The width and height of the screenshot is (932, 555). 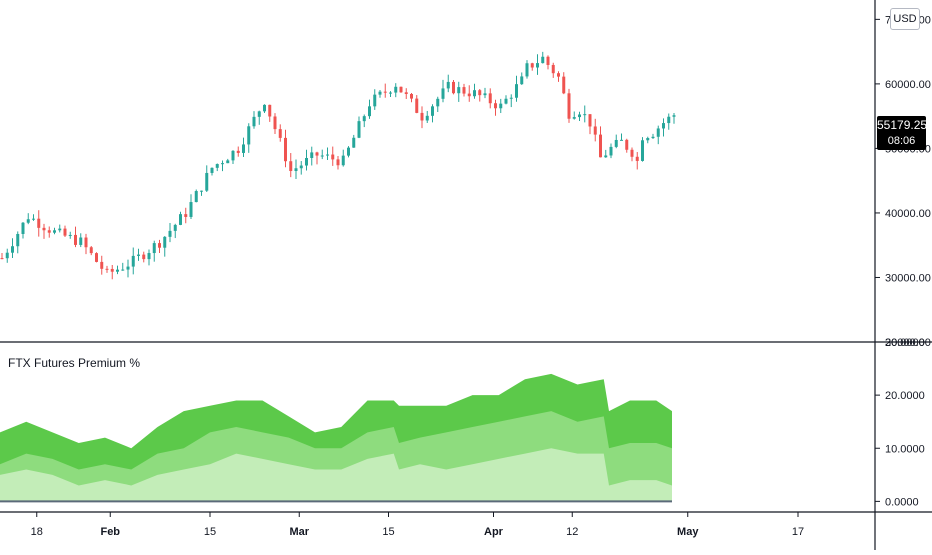 What do you see at coordinates (902, 502) in the screenshot?
I see `premium-tick-label: 0.0000` at bounding box center [902, 502].